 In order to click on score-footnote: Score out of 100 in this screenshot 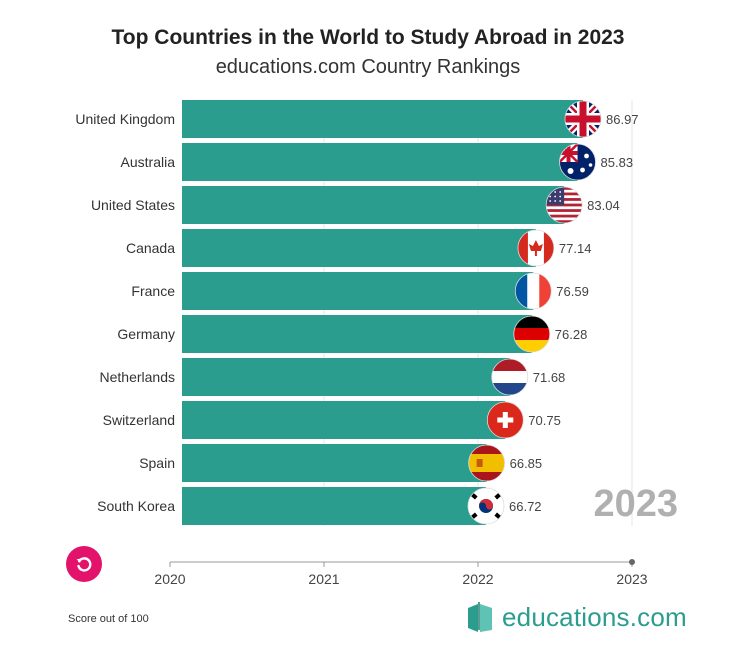, I will do `click(108, 619)`.